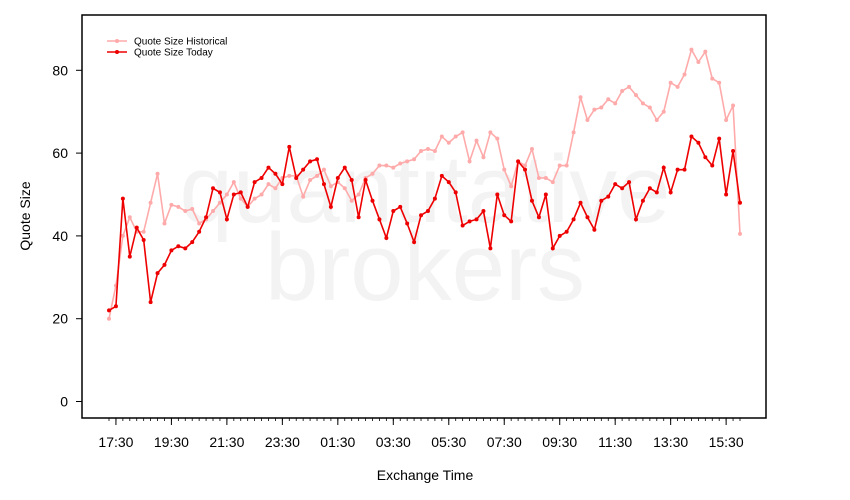 The image size is (850, 500). Describe the element at coordinates (171, 442) in the screenshot. I see `x-tick-label: 19:30` at that location.